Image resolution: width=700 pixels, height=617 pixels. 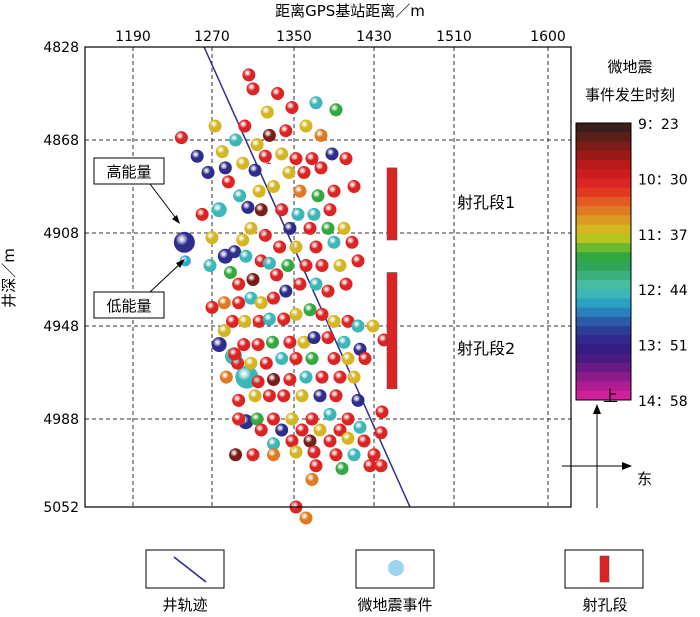 I want to click on x-tick-label: 1430, so click(x=374, y=37).